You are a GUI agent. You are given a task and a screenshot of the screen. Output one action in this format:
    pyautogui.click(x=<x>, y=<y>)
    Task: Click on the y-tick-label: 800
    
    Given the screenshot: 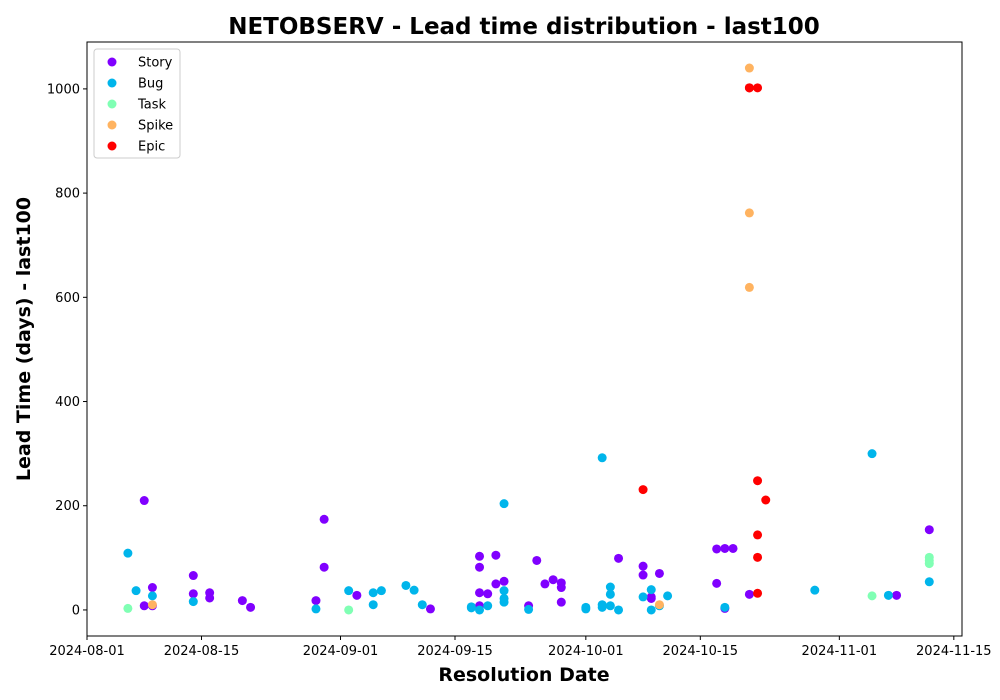 What is the action you would take?
    pyautogui.click(x=67, y=194)
    